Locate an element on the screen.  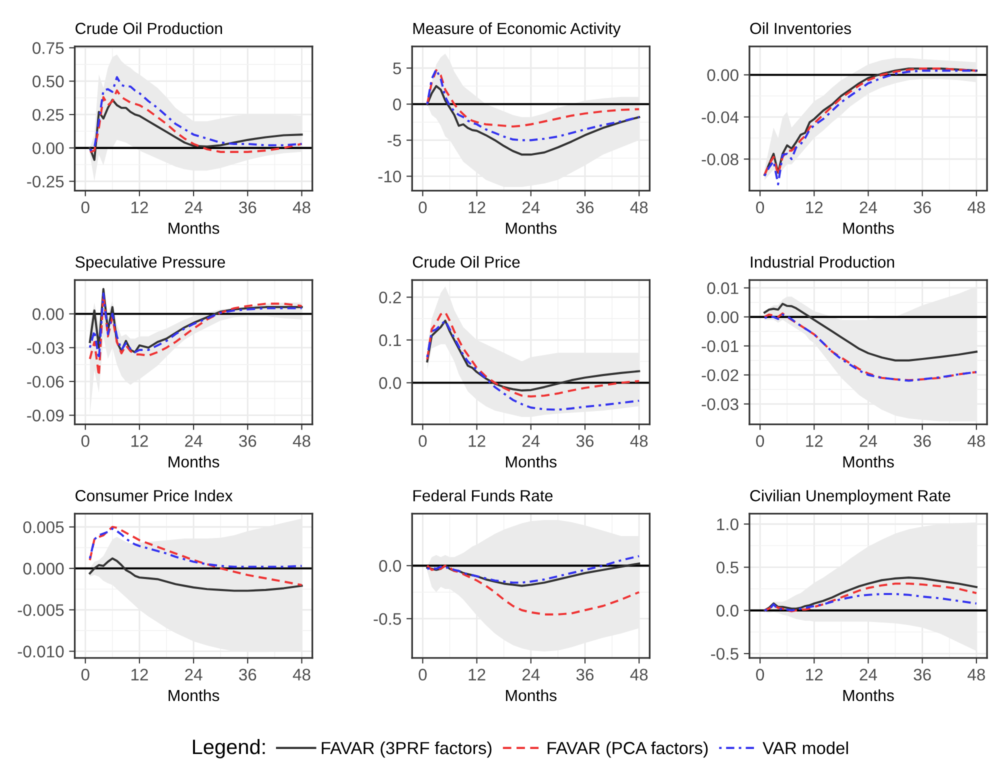
y-tick-label: 5 is located at coordinates (397, 68).